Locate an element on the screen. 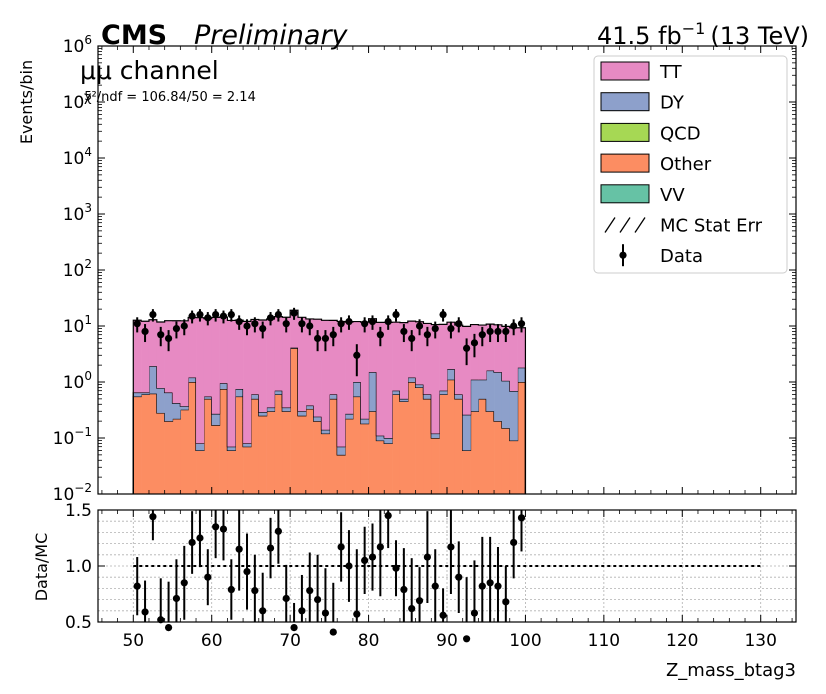 The width and height of the screenshot is (826, 694). channel-label: μμ channel is located at coordinates (149, 70).